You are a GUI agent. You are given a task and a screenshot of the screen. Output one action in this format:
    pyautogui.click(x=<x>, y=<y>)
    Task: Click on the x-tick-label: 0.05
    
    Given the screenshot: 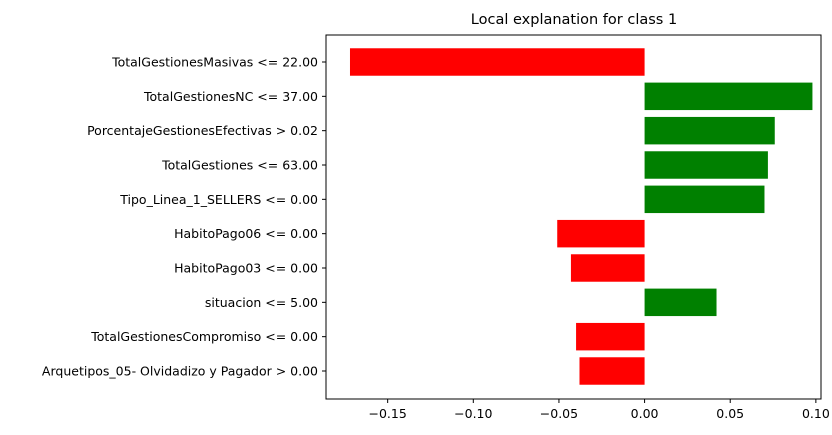 What is the action you would take?
    pyautogui.click(x=730, y=413)
    